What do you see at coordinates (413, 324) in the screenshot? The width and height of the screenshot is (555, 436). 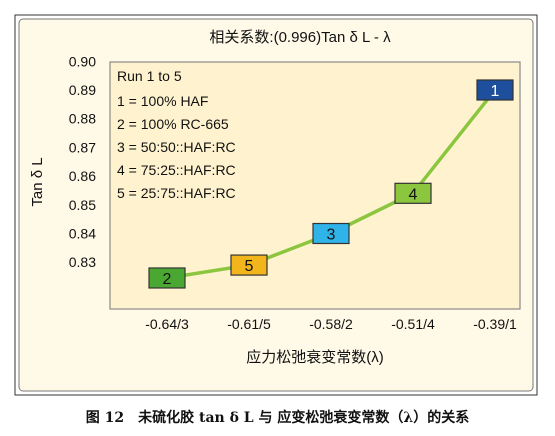 I see `x-tick-label: -0.51/4` at bounding box center [413, 324].